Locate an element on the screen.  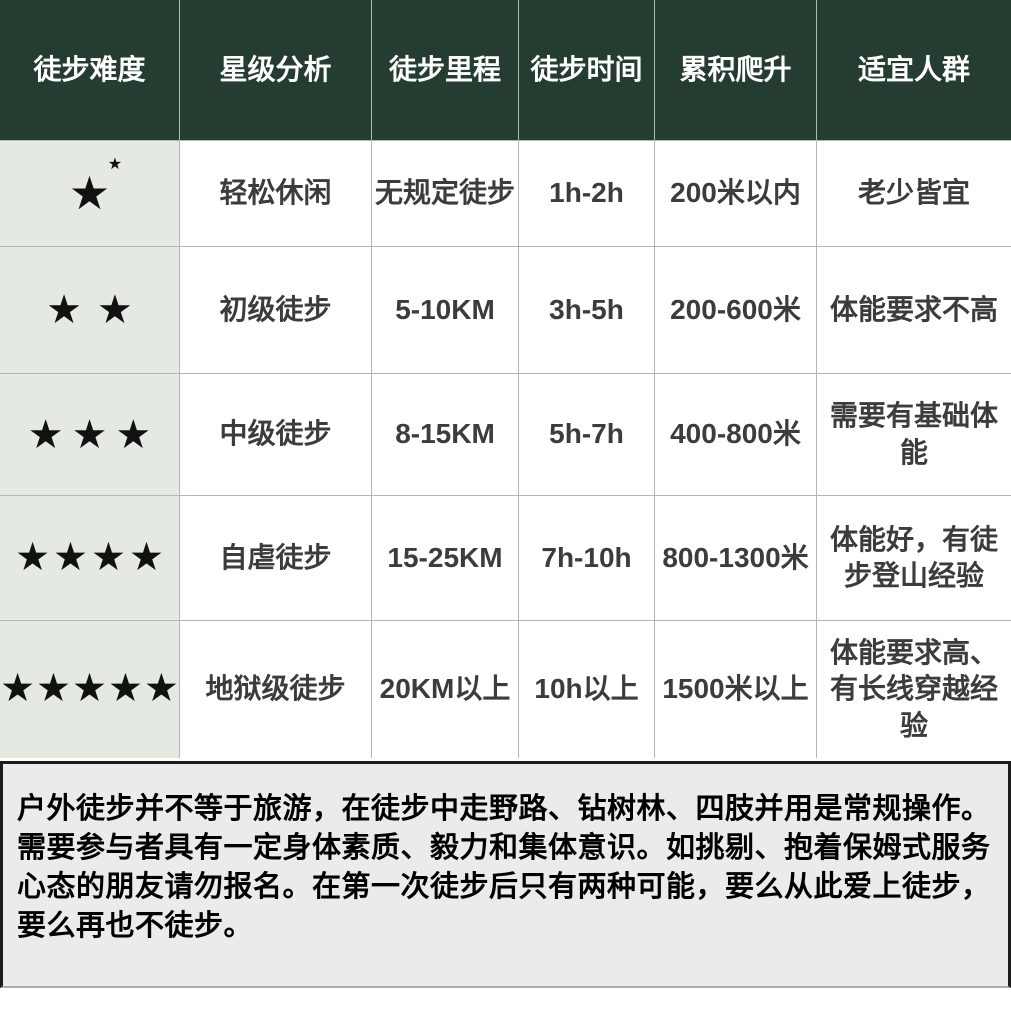
table-row-5-distance: 20KM以上 is located at coordinates (445, 689).